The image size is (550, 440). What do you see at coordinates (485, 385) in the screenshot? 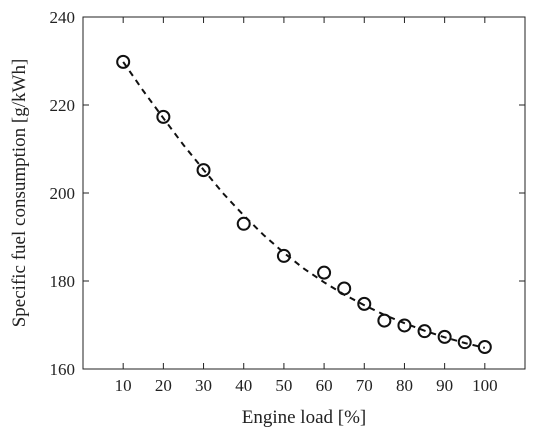
I see `x-tick-label: 100` at bounding box center [485, 385].